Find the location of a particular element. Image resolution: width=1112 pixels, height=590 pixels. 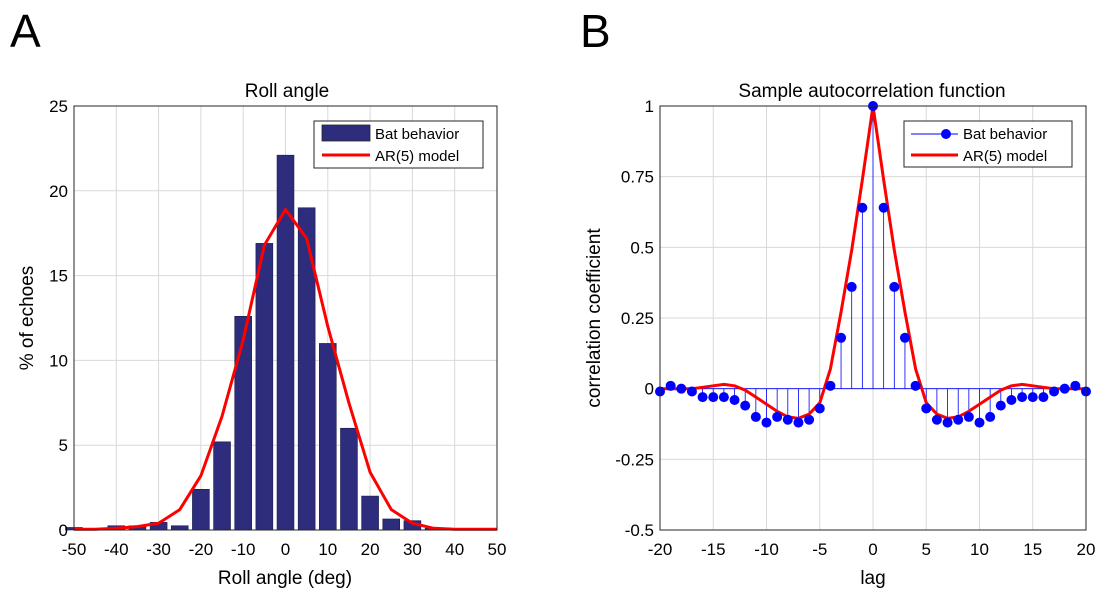

legend-swatch-marker is located at coordinates (946, 134).